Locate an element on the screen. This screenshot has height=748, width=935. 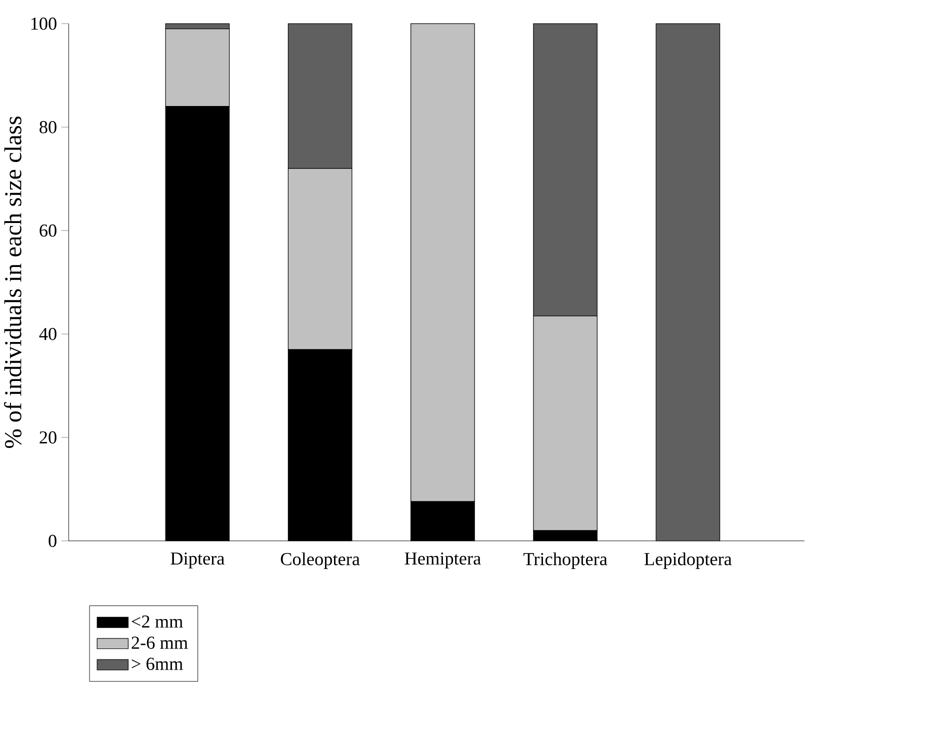
y-axis-title: % of individuals in each size class is located at coordinates (13, 282).